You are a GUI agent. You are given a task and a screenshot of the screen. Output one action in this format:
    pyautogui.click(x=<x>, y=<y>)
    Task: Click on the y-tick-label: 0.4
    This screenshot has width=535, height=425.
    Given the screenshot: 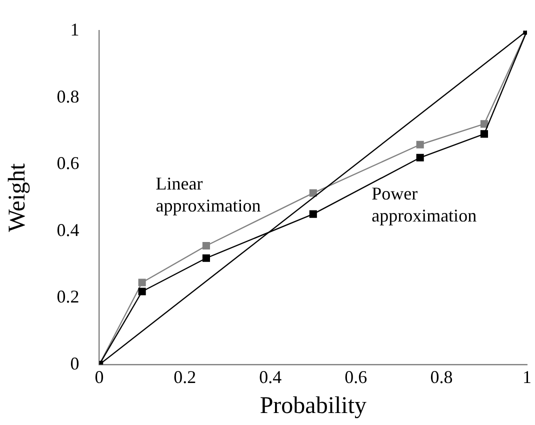 What is the action you would take?
    pyautogui.click(x=68, y=230)
    